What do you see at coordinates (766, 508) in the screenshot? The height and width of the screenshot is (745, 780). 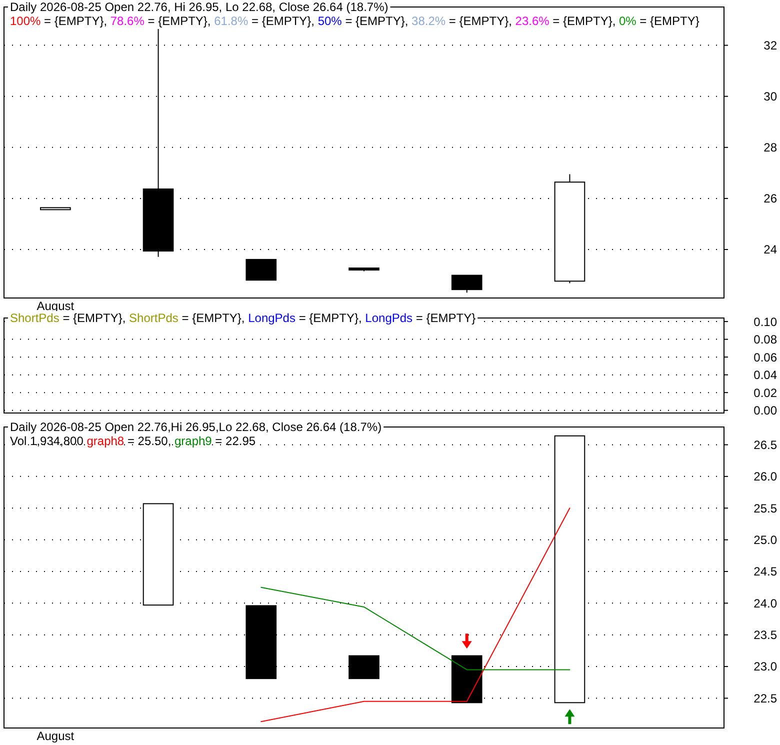 I see `y-tick-label: 25.5` at bounding box center [766, 508].